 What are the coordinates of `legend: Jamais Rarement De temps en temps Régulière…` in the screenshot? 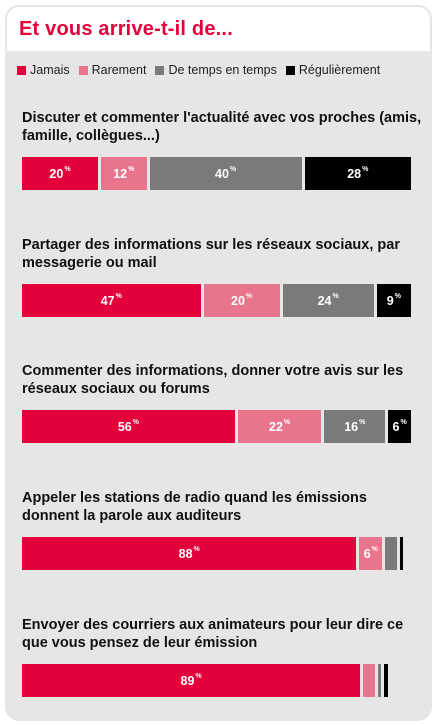 It's located at (198, 70).